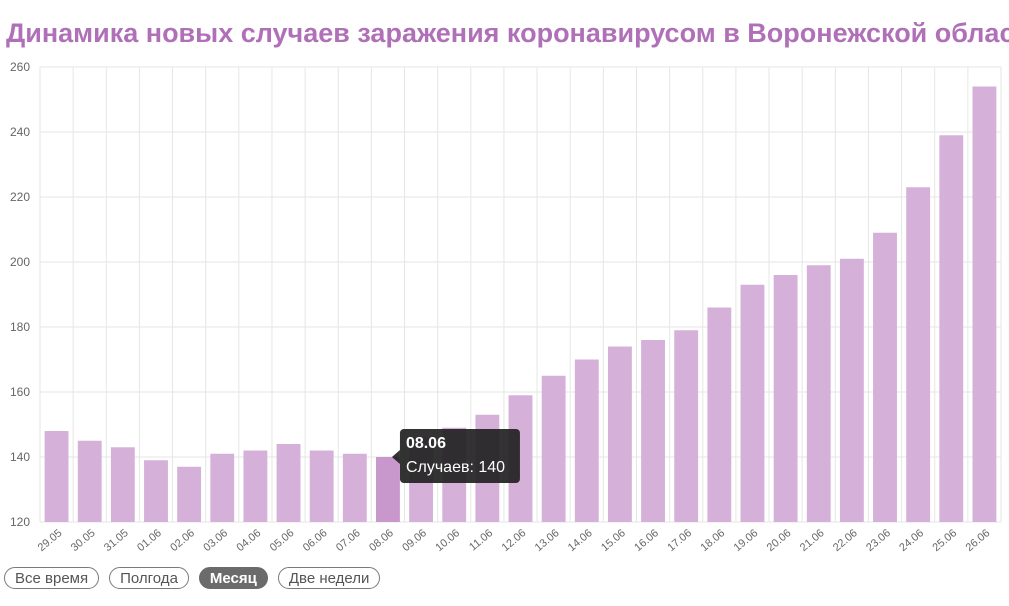 This screenshot has width=1009, height=606. Describe the element at coordinates (426, 443) in the screenshot. I see `tooltip-title: 08.06` at that location.